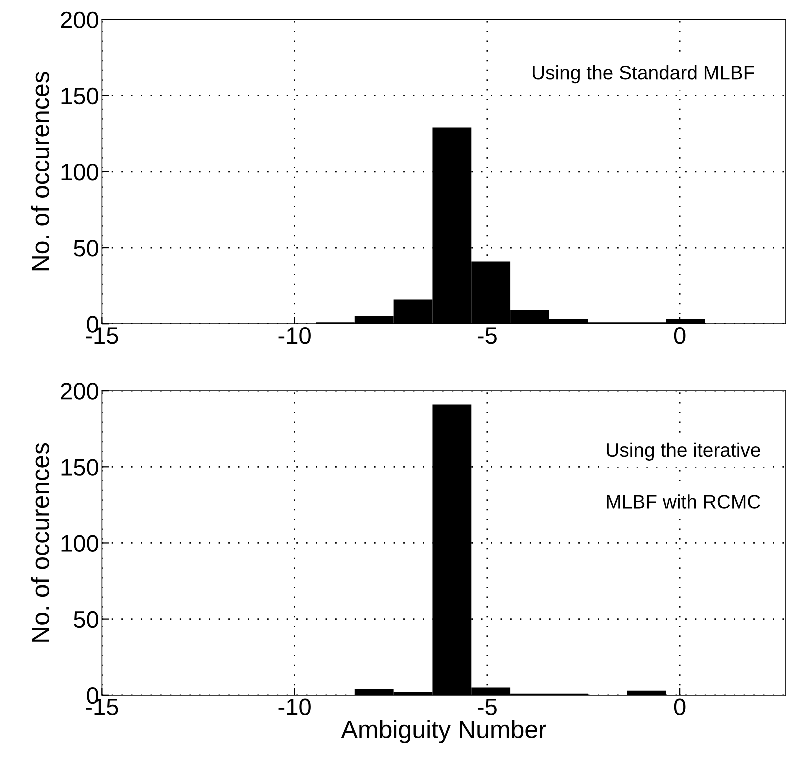  What do you see at coordinates (643, 74) in the screenshot?
I see `annotation: Using the Standard MLBF` at bounding box center [643, 74].